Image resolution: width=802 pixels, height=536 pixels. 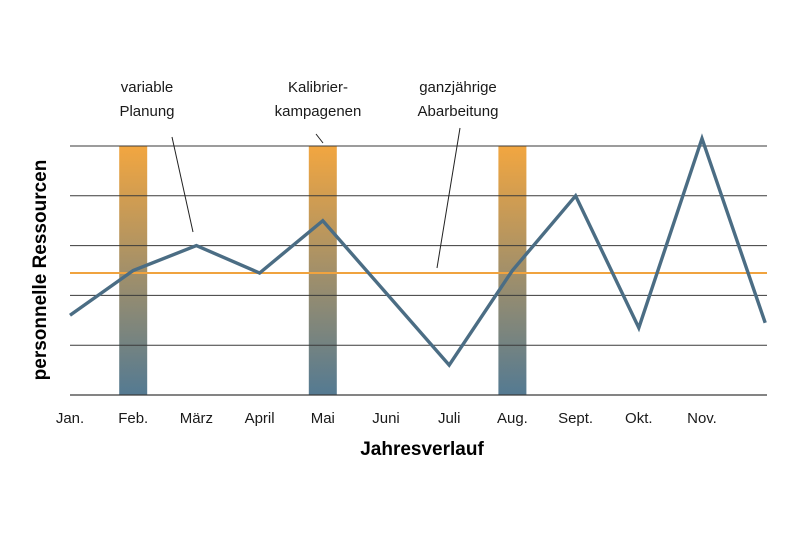 What do you see at coordinates (147, 87) in the screenshot?
I see `annotation-1-line-1: variable` at bounding box center [147, 87].